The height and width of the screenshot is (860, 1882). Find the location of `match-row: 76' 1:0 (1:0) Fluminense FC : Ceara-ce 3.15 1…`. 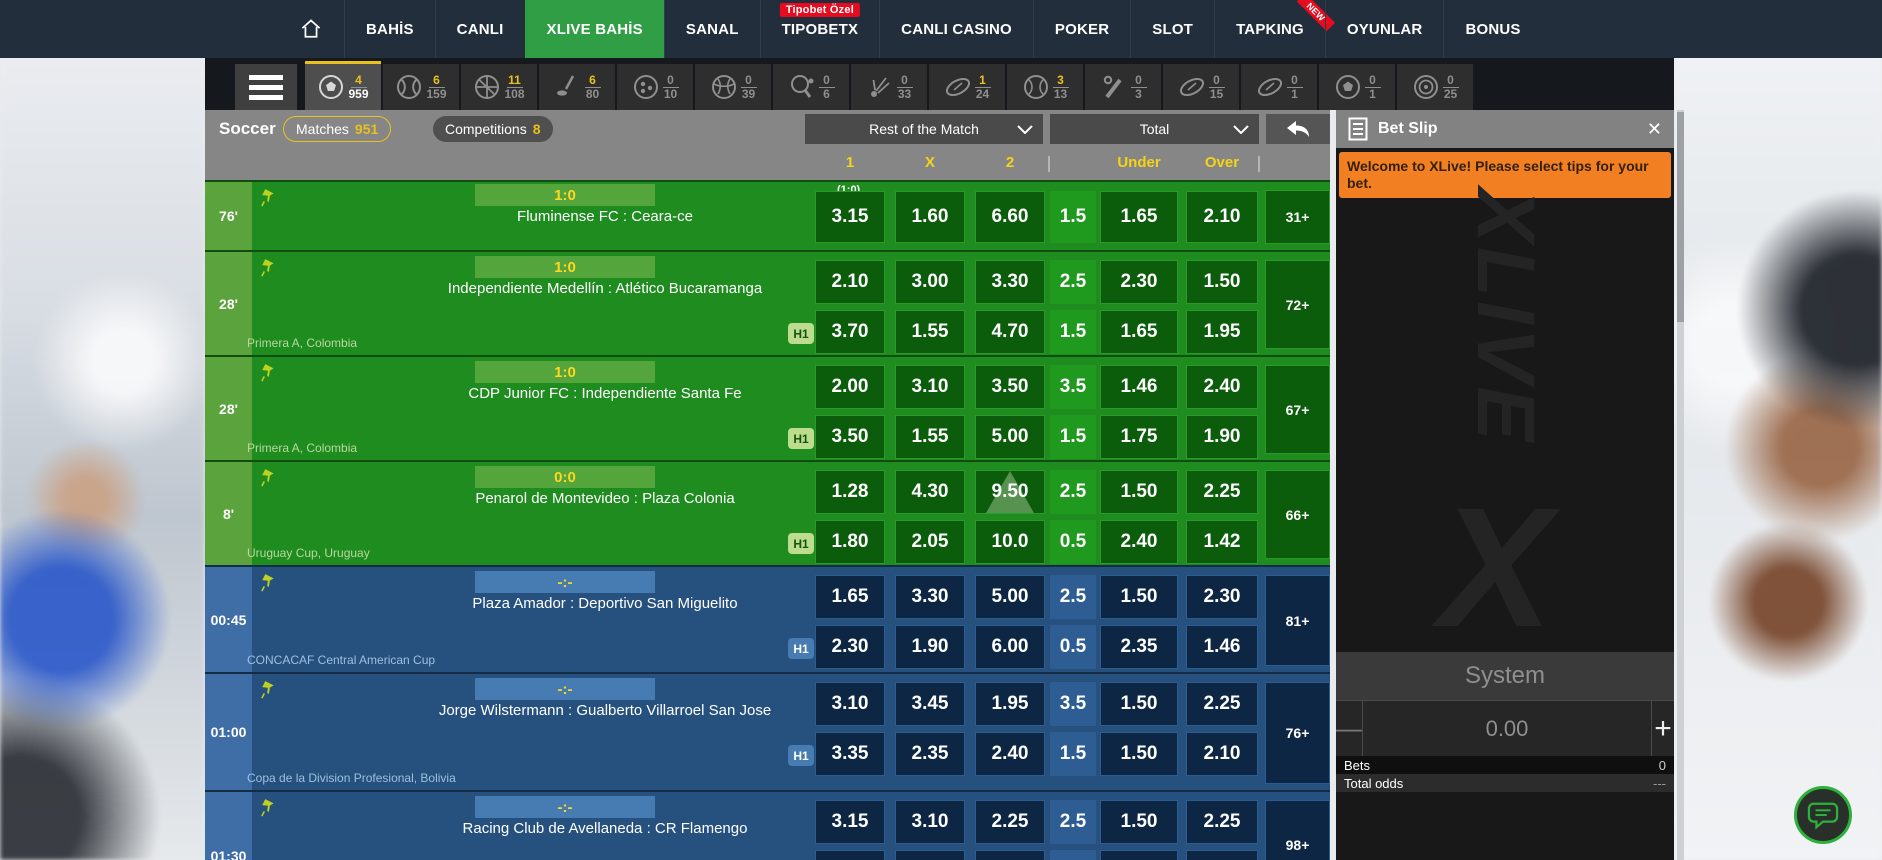

match-row: 76' 1:0 (1:0) Fluminense FC : Ceara-ce 3.15 1… is located at coordinates (767, 215).